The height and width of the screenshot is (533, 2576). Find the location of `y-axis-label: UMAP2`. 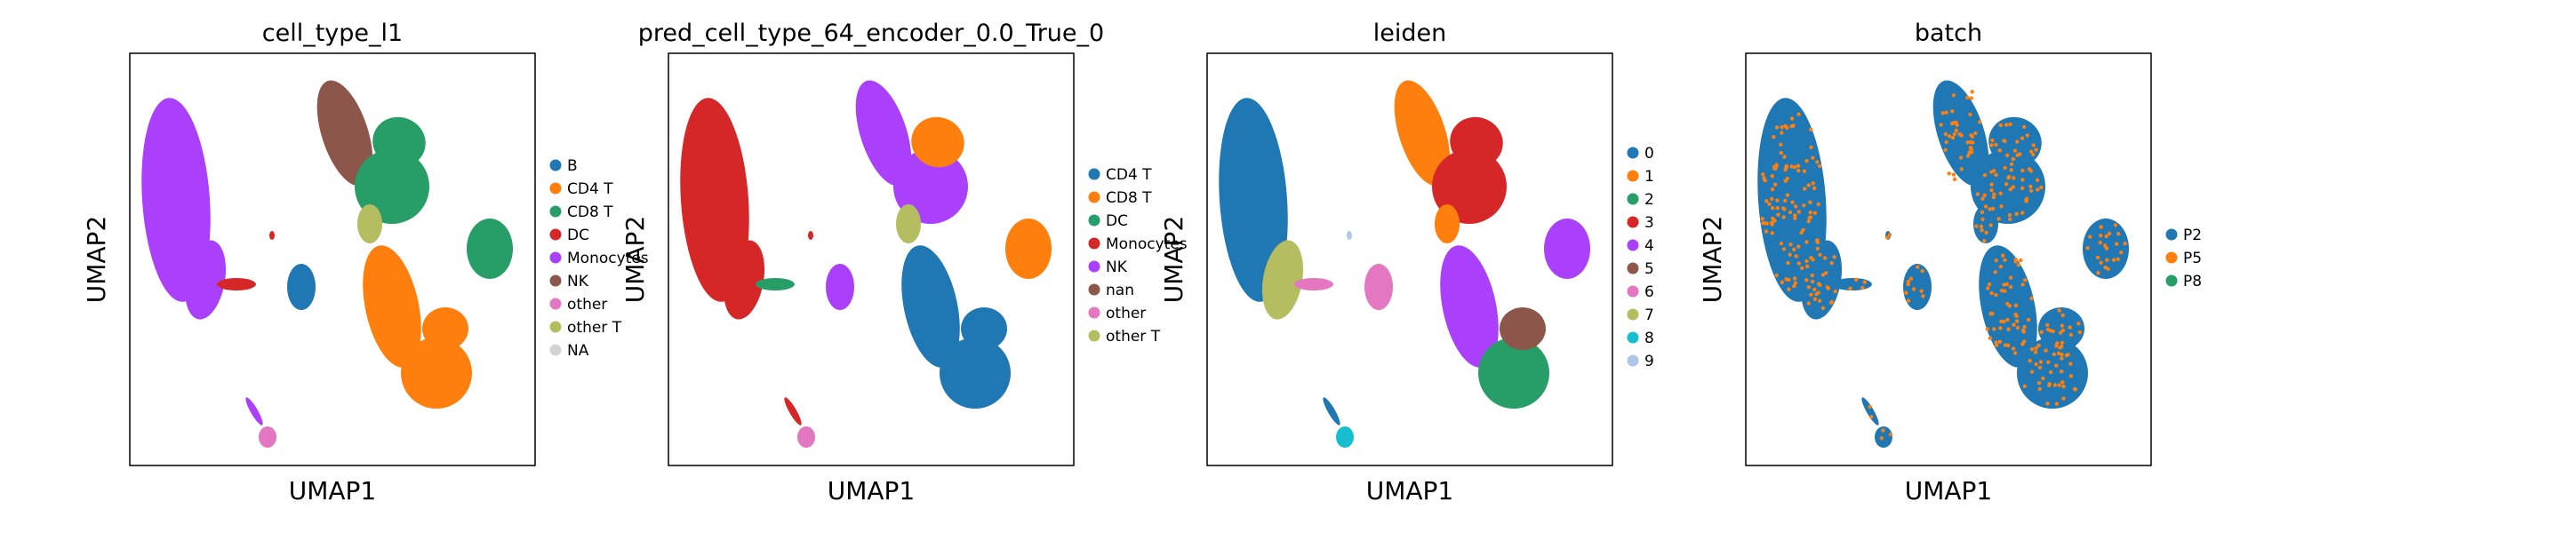

y-axis-label: UMAP2 is located at coordinates (1173, 260).